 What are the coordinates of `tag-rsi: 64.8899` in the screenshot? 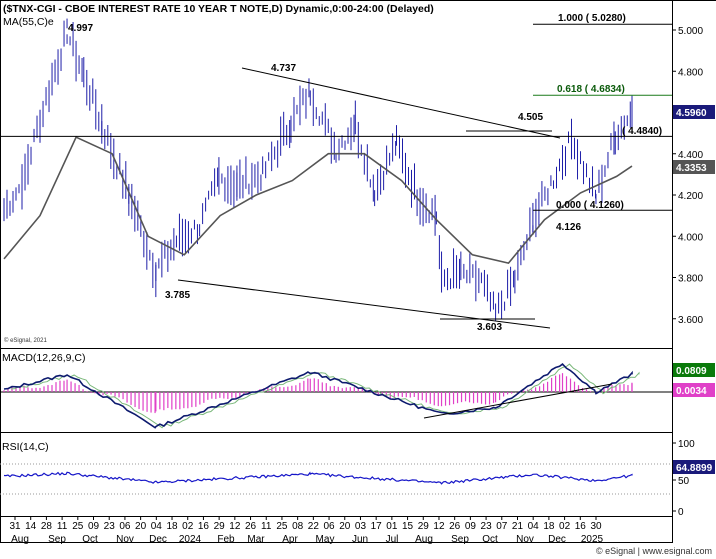 It's located at (694, 467).